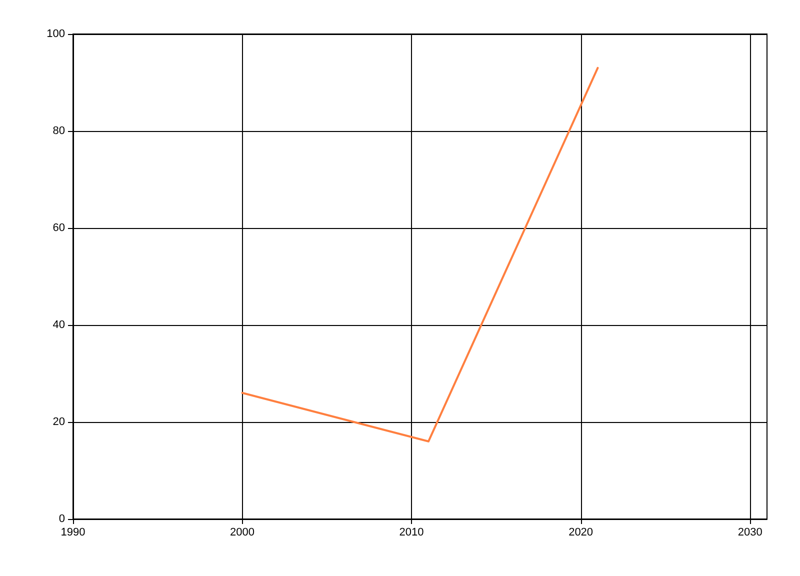 Image resolution: width=800 pixels, height=576 pixels. I want to click on x-tick-label: 2010, so click(411, 532).